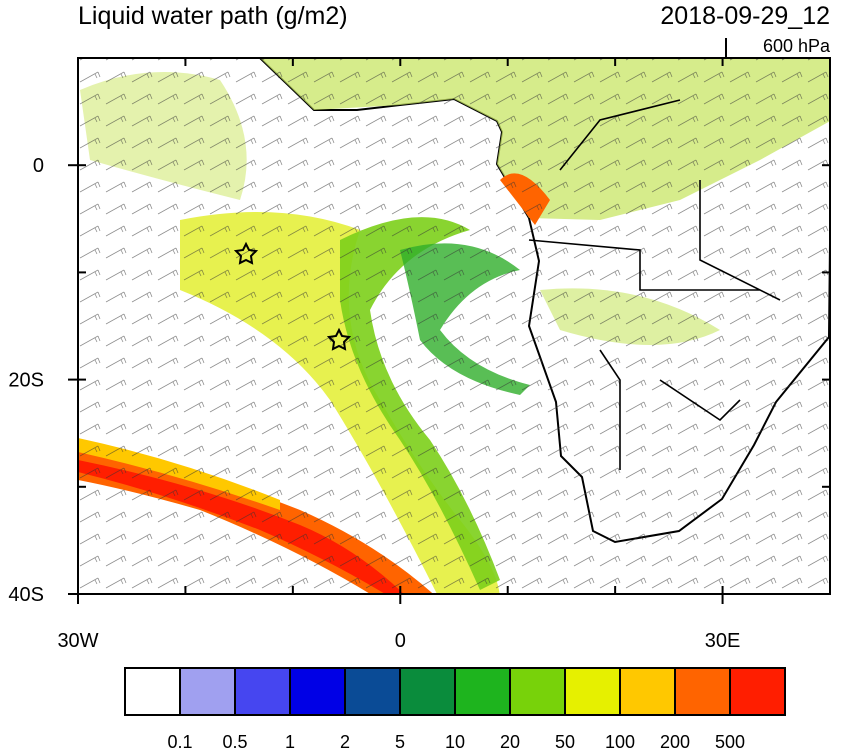 The image size is (850, 750). What do you see at coordinates (38, 166) in the screenshot?
I see `lat-label: 0` at bounding box center [38, 166].